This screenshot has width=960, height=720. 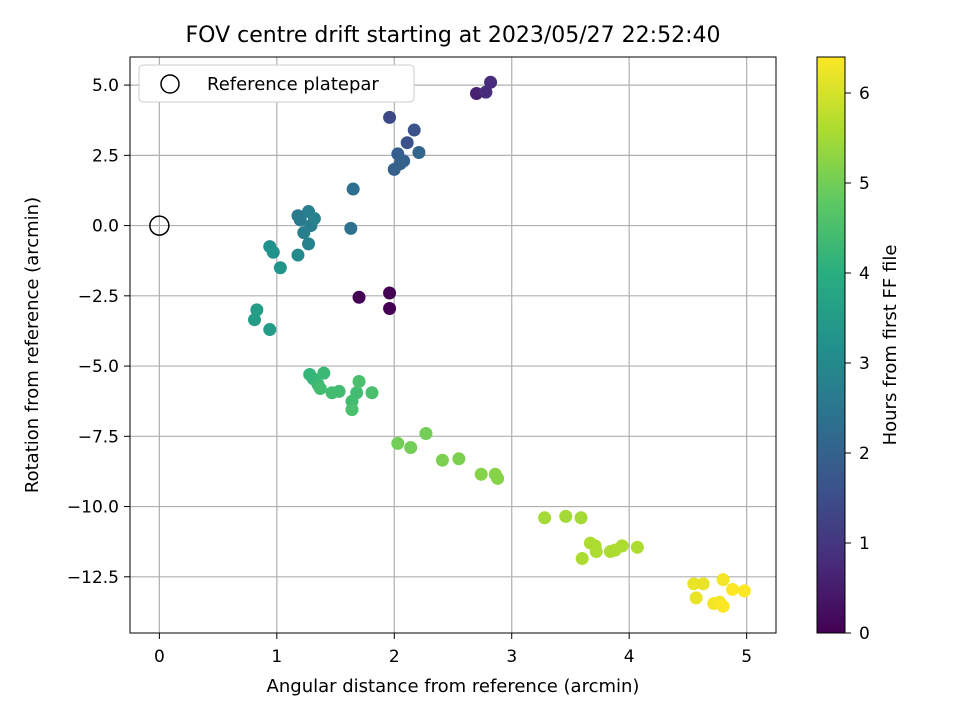 What do you see at coordinates (864, 634) in the screenshot?
I see `colorbar-tick-label: 0` at bounding box center [864, 634].